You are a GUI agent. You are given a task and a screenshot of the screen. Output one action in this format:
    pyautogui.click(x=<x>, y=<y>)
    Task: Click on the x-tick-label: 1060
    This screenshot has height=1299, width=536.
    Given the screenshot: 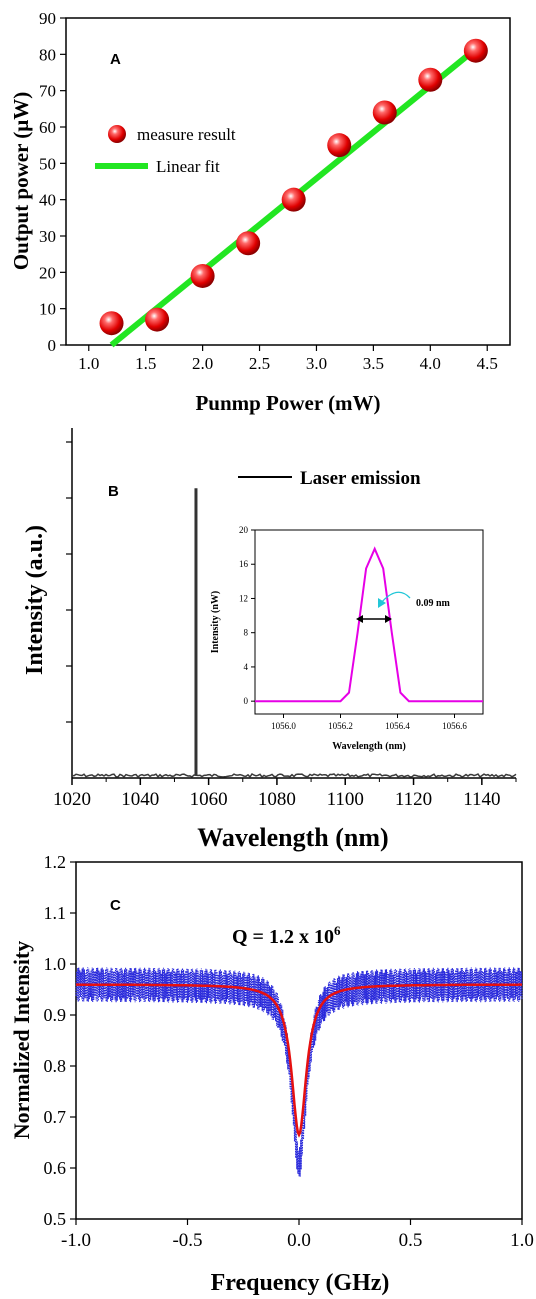 What is the action you would take?
    pyautogui.click(x=209, y=799)
    